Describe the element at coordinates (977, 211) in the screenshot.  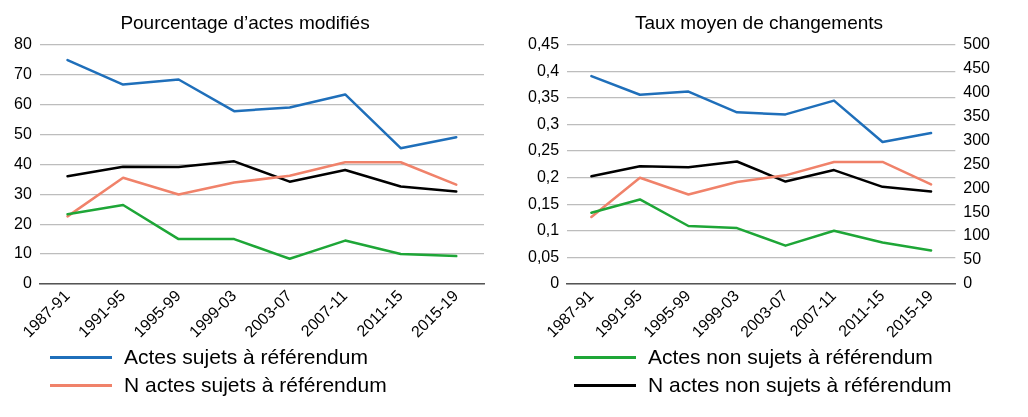
I see `y2-tick-label: 150` at that location.